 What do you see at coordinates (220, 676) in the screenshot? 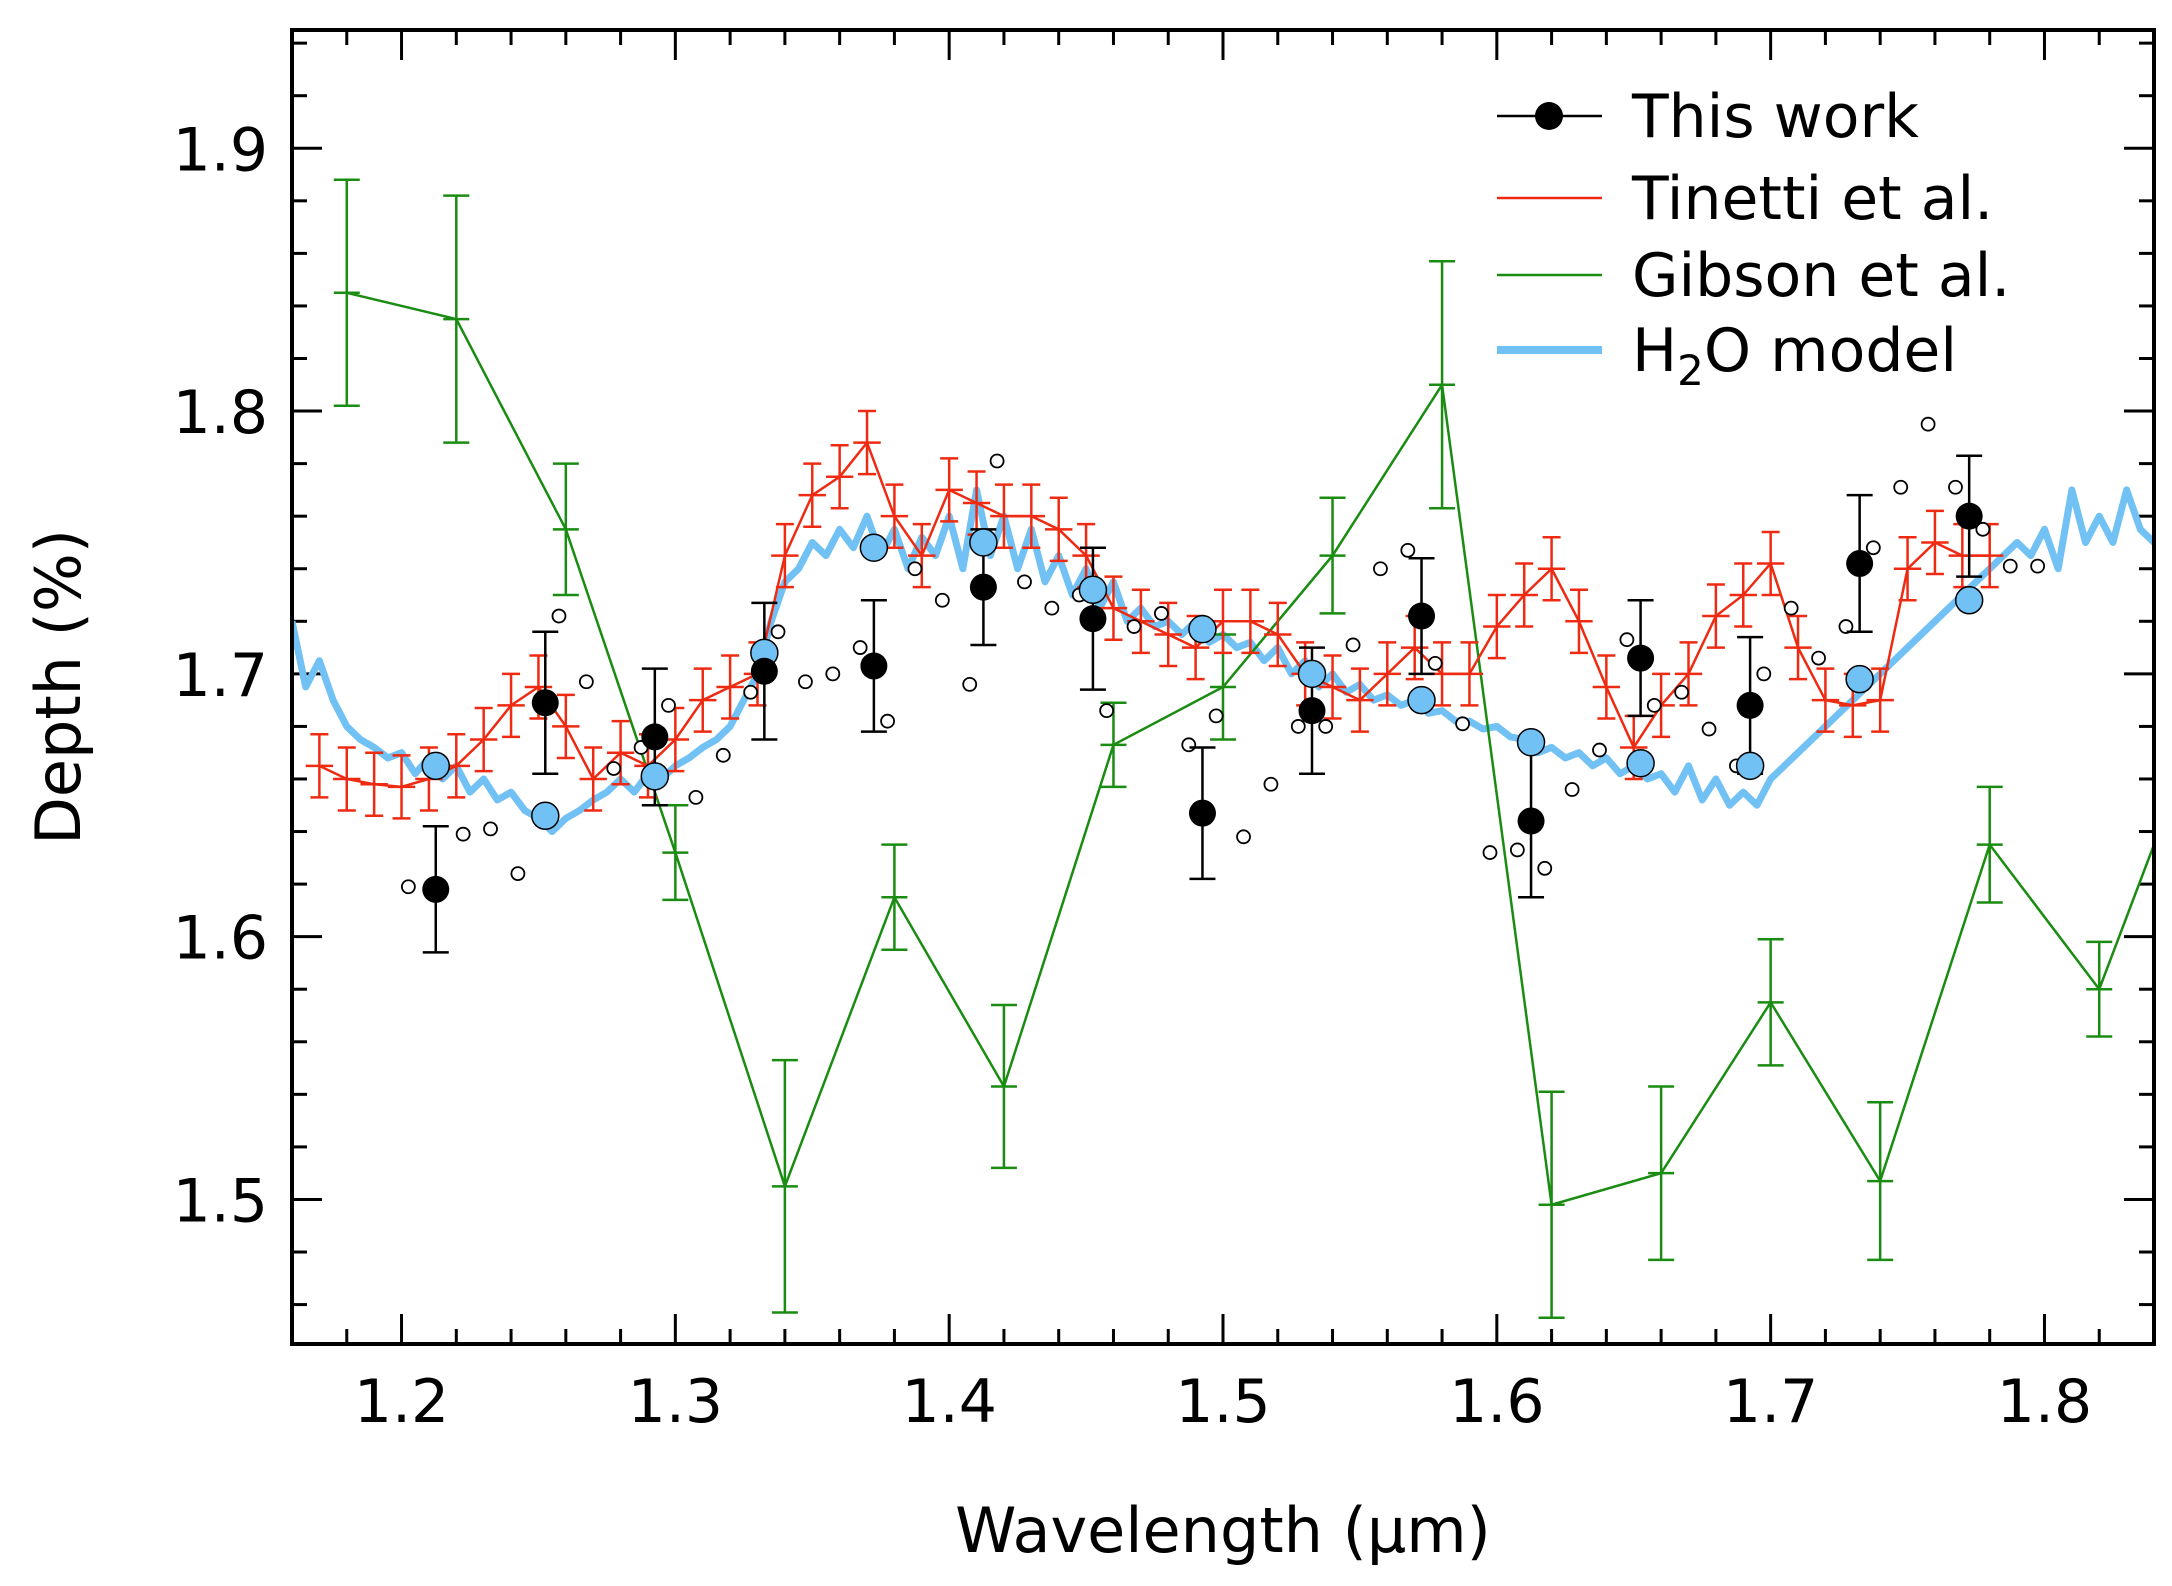
I see `y-tick-label: 1.7` at bounding box center [220, 676].